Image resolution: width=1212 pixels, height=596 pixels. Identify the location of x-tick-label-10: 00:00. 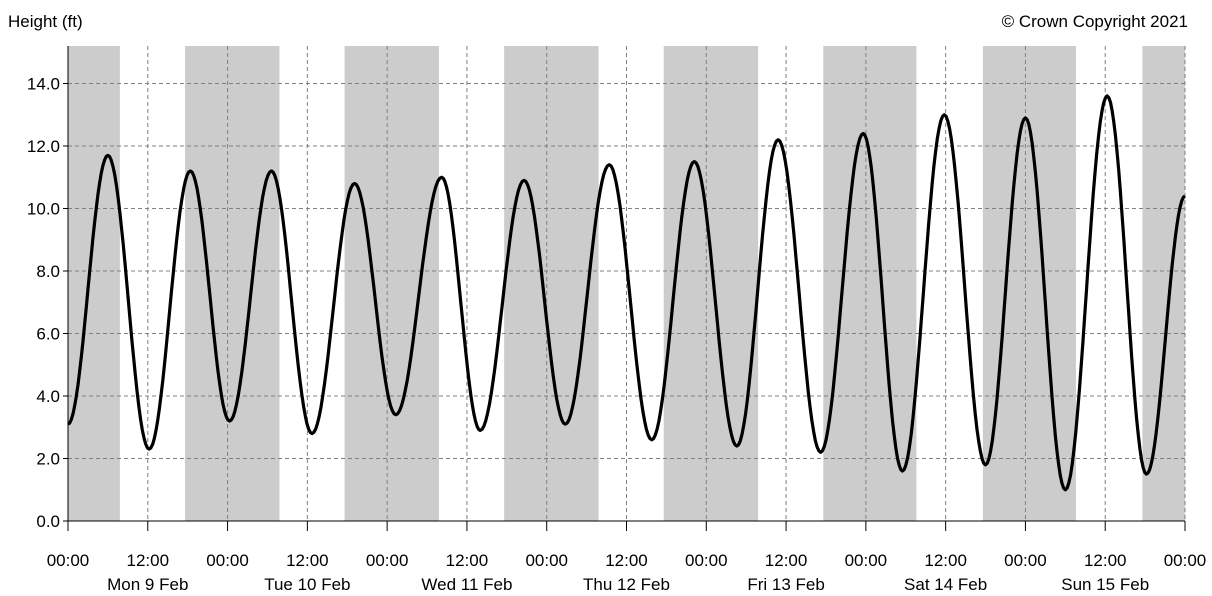
(866, 560).